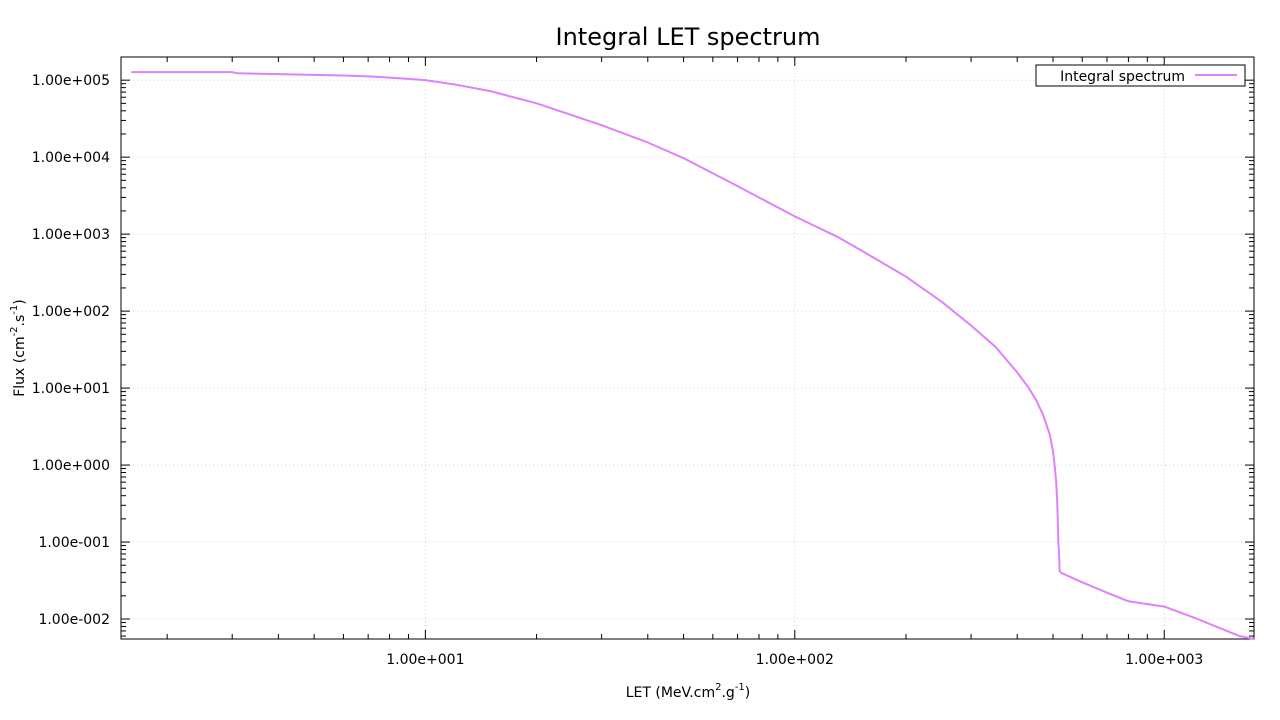  Describe the element at coordinates (71, 235) in the screenshot. I see `y-tick-label: 1.00e+003` at that location.